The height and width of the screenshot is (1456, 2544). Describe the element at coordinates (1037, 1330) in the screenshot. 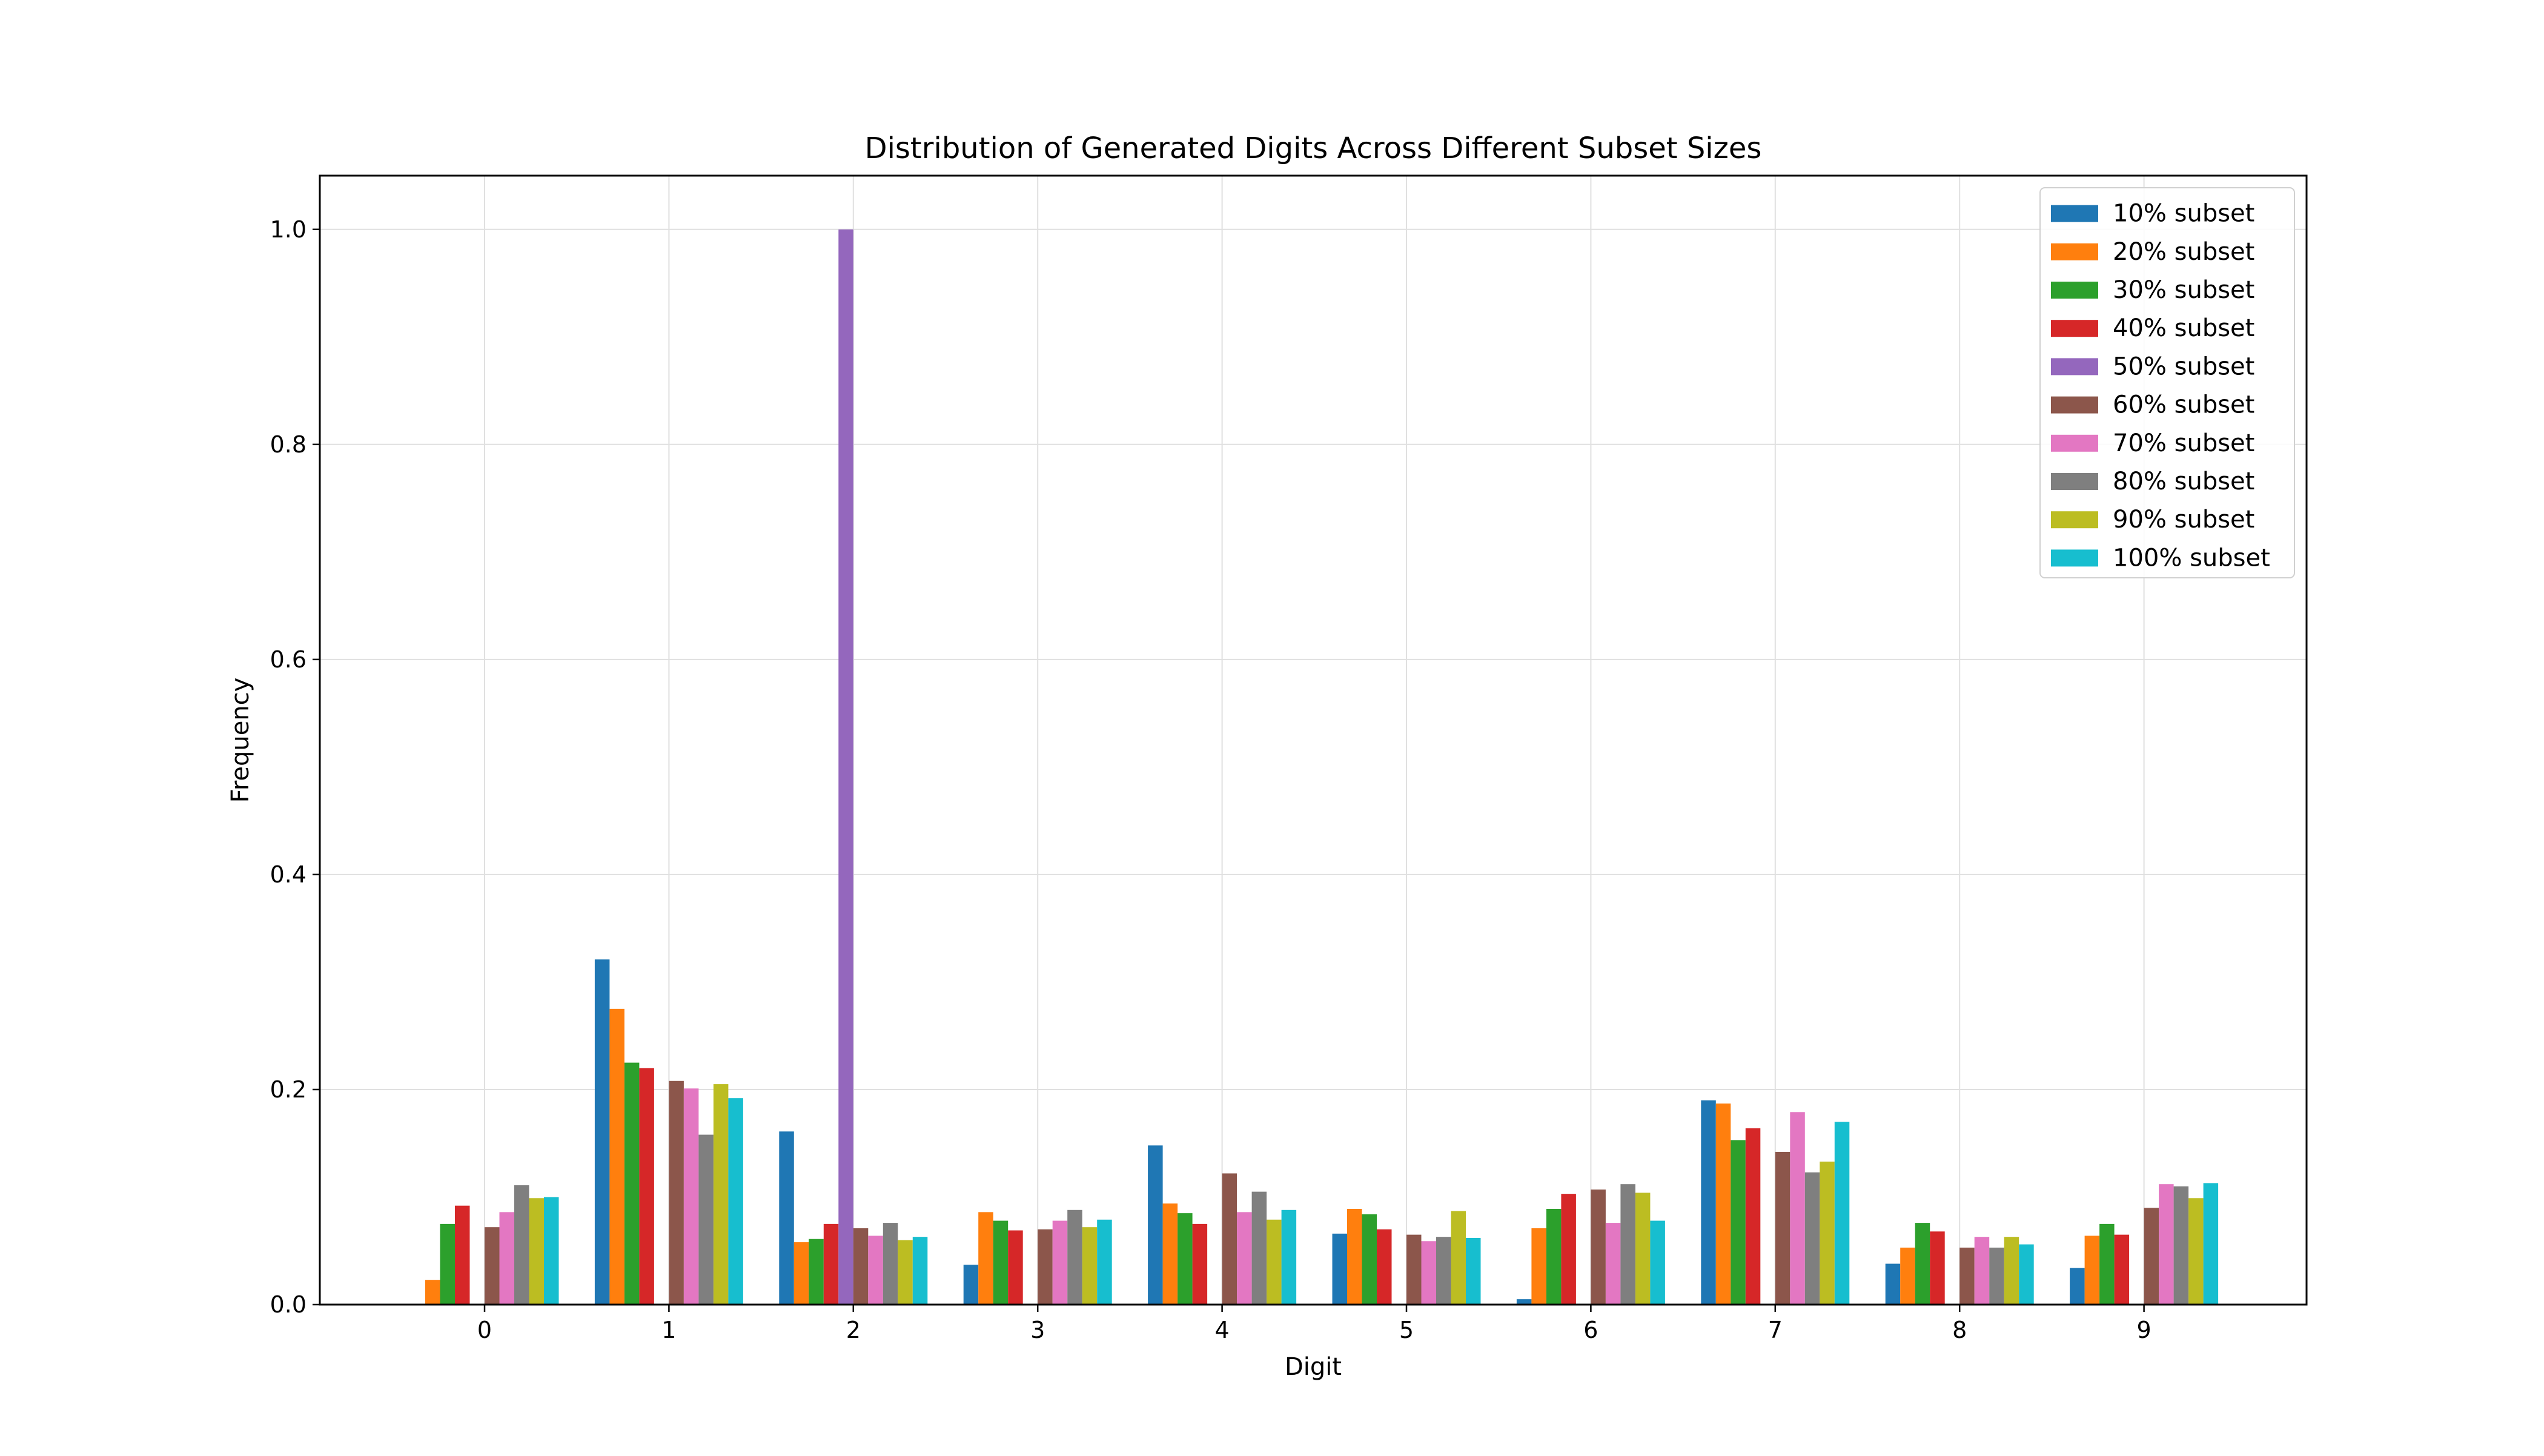

I see `x-tick-label: 3` at that location.